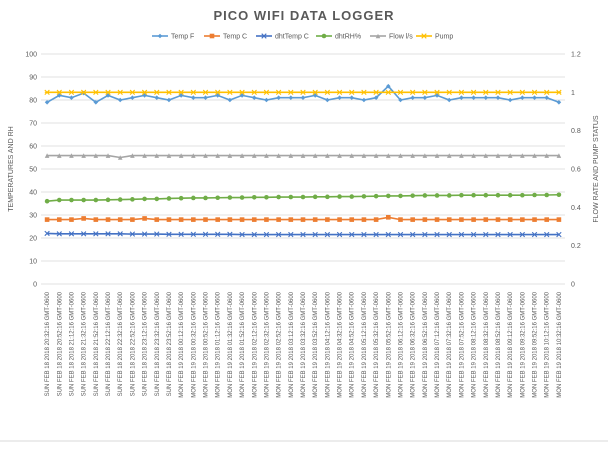  Describe the element at coordinates (303, 218) in the screenshot. I see `series-temp-c` at that location.